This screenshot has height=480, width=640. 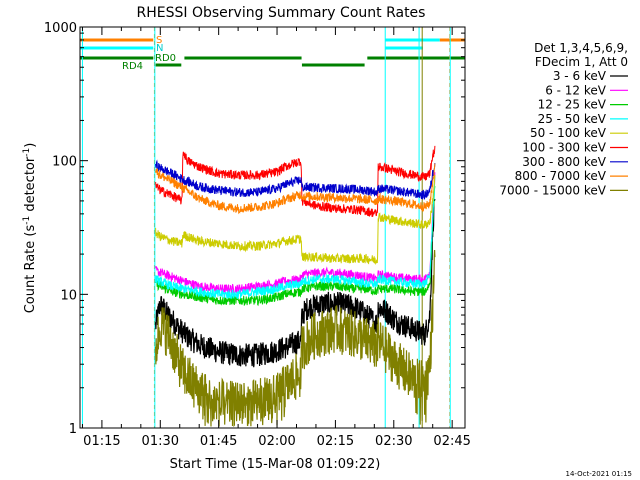 I want to click on y-tick-label: 1000, so click(x=60, y=28).